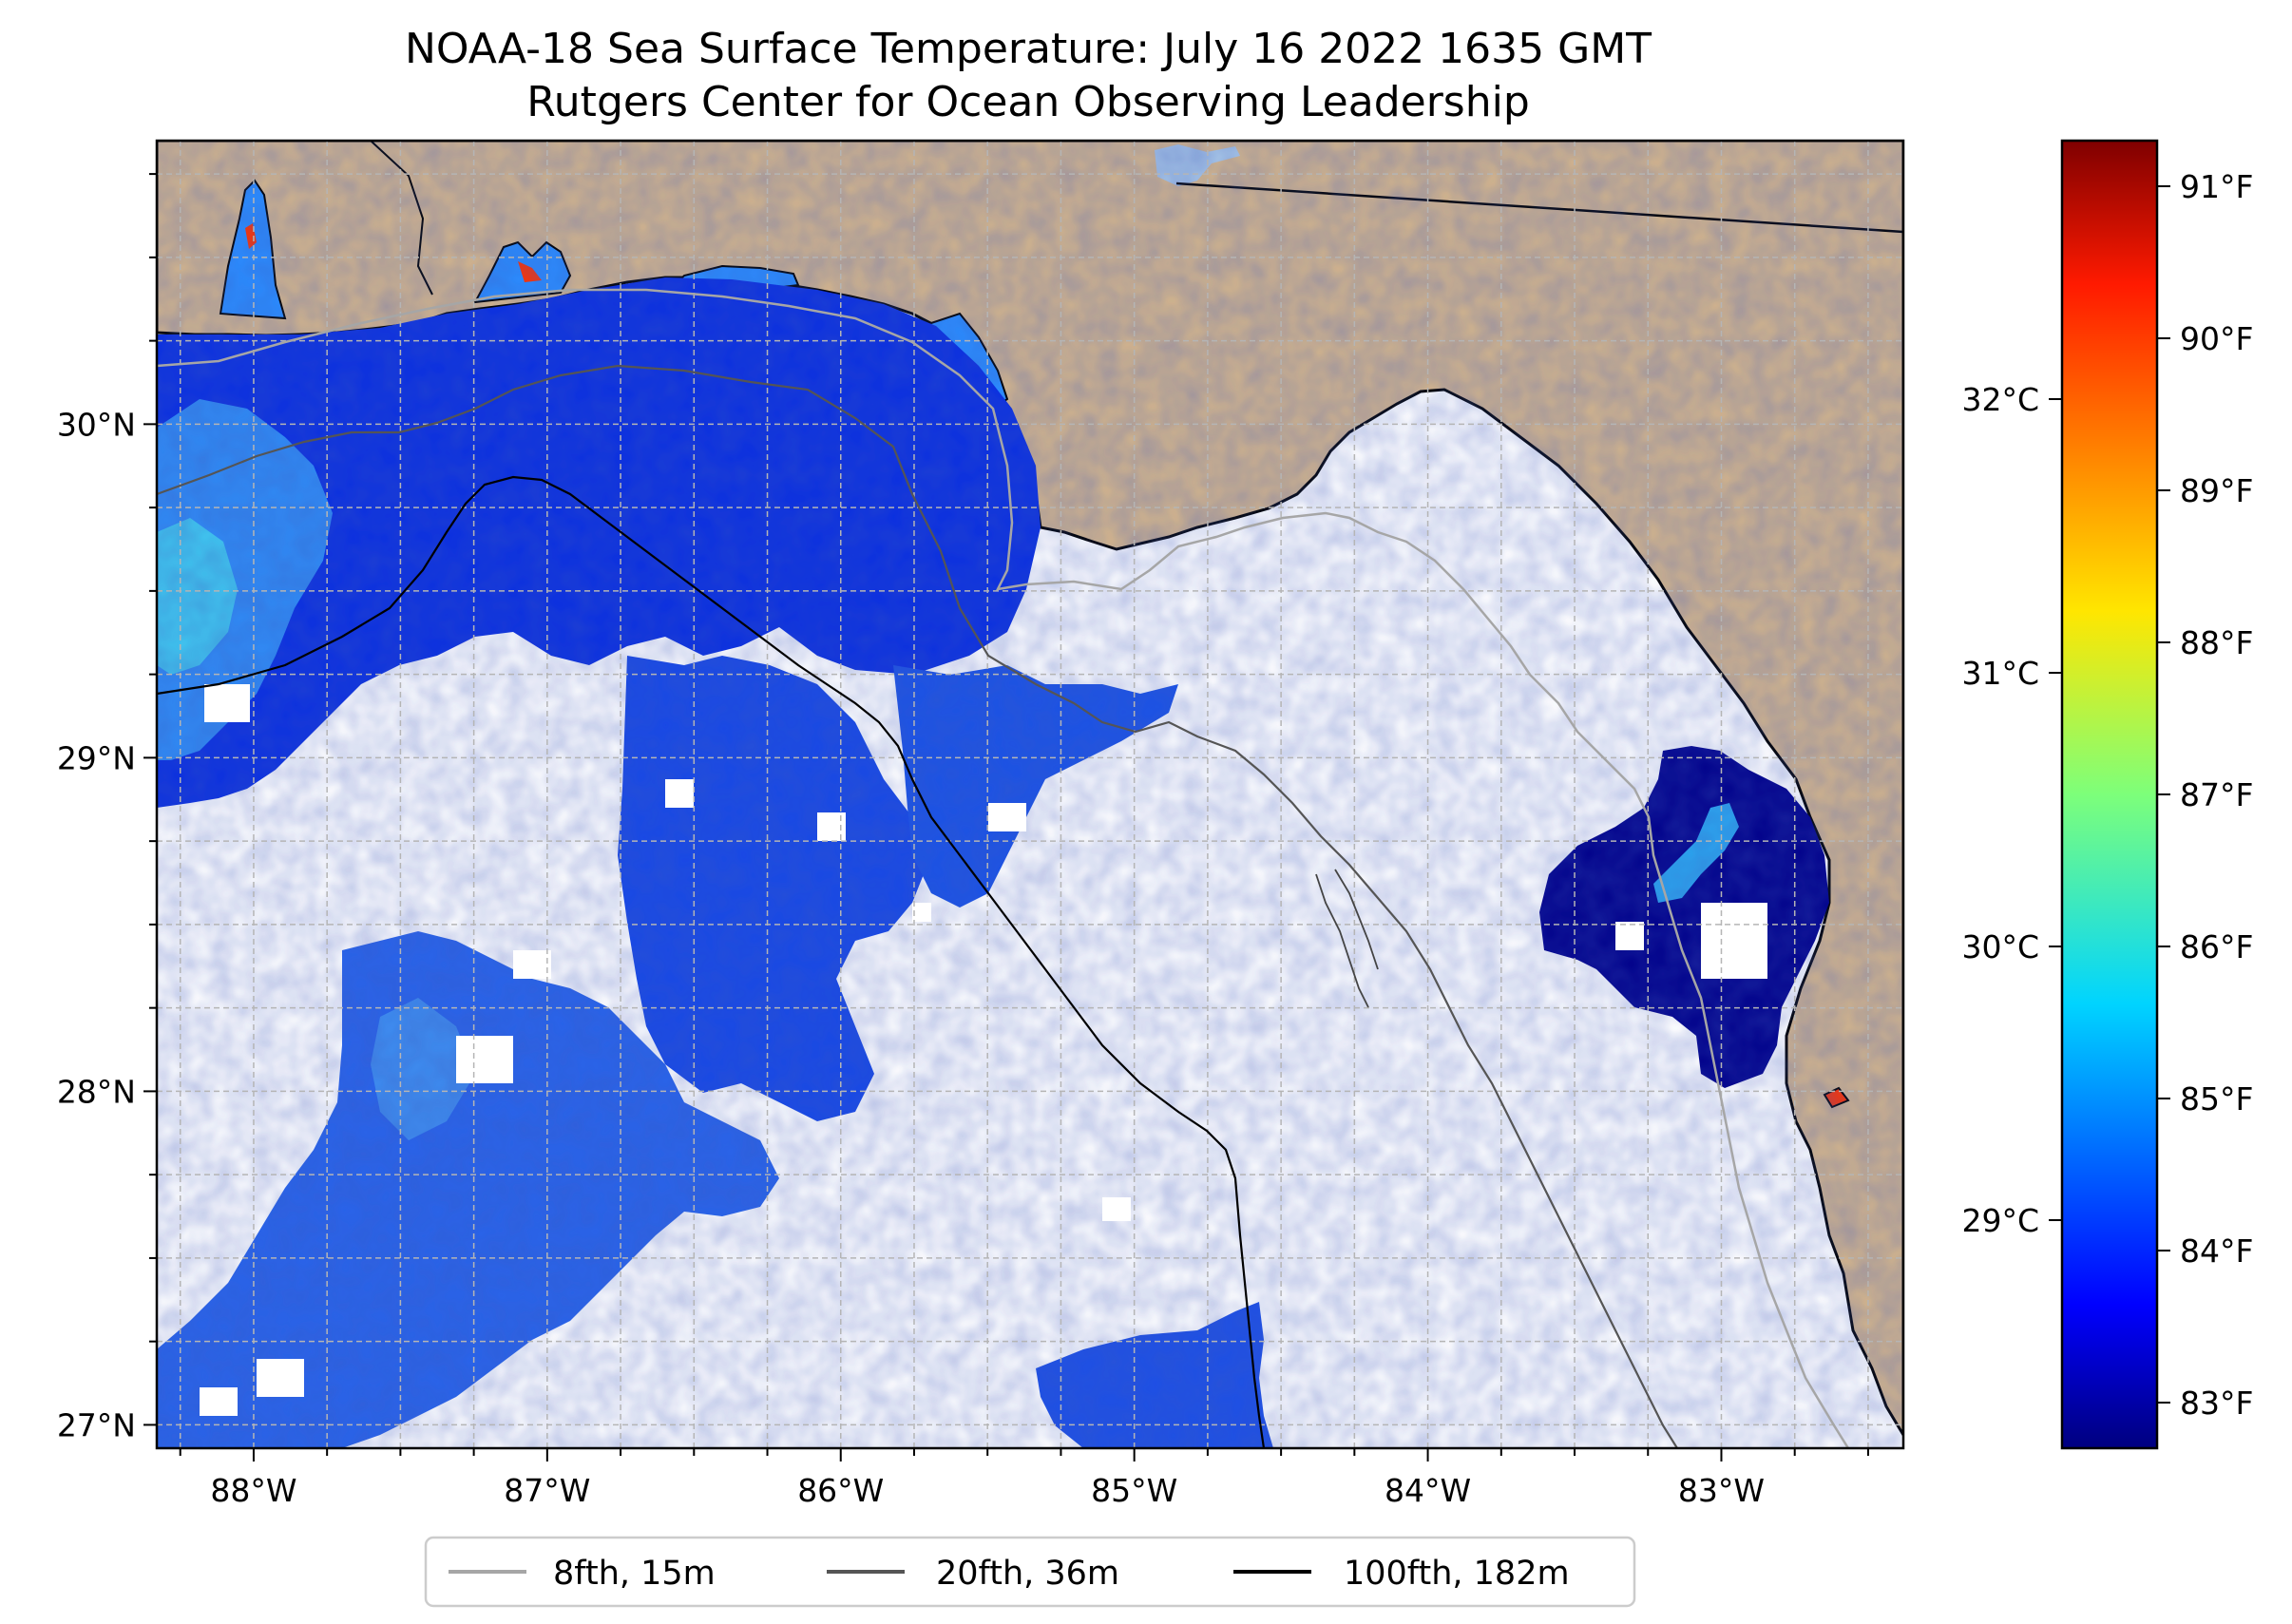  I want to click on legend-label-20fth: 20fth, 36m, so click(1027, 1574).